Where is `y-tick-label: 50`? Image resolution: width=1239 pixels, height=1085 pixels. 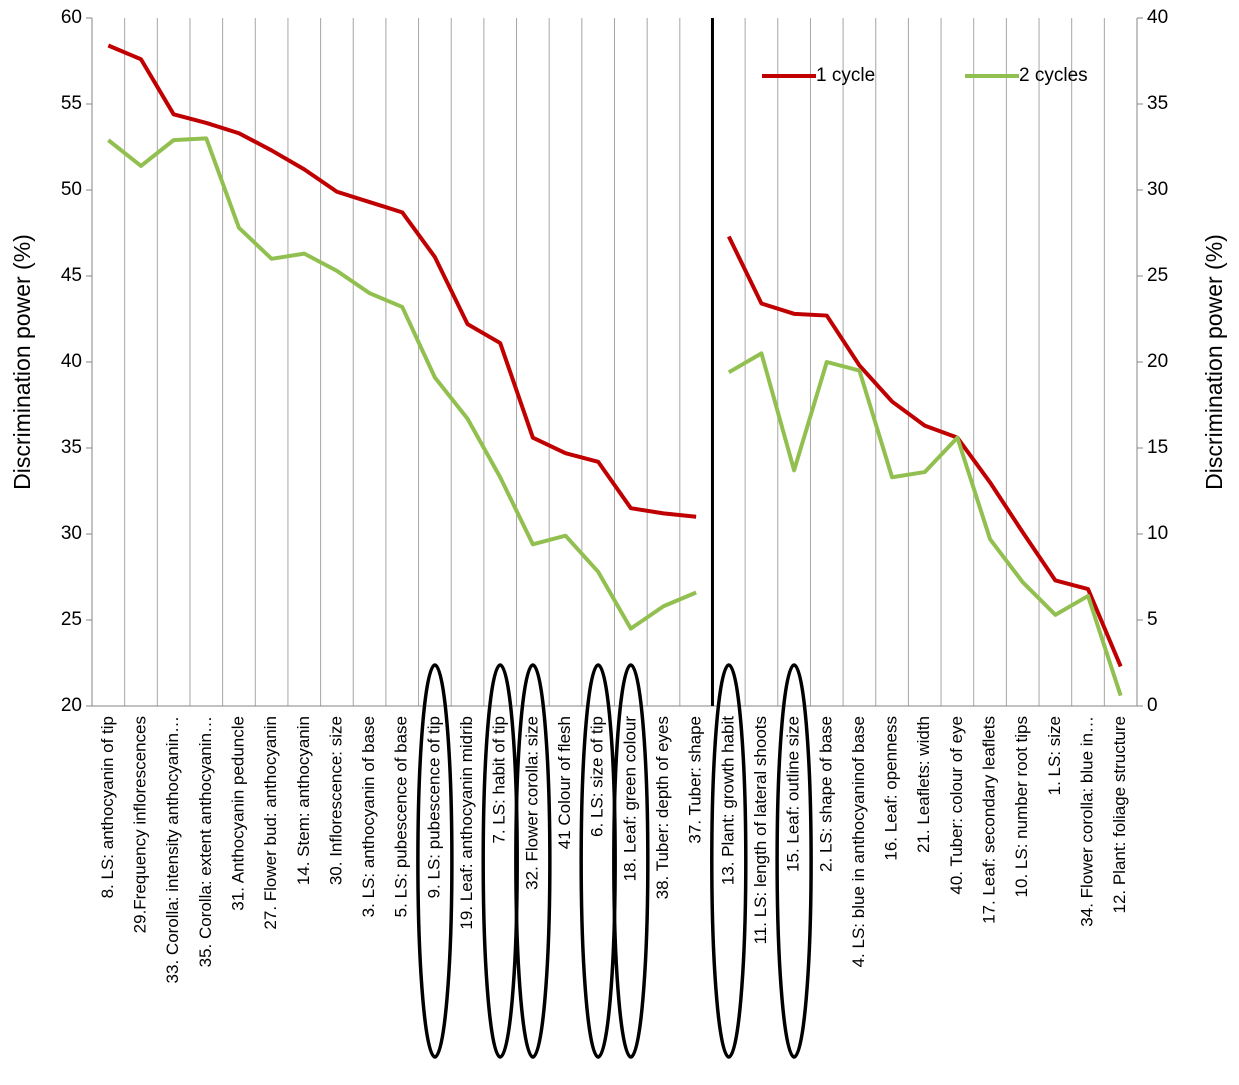 y-tick-label: 50 is located at coordinates (71, 189).